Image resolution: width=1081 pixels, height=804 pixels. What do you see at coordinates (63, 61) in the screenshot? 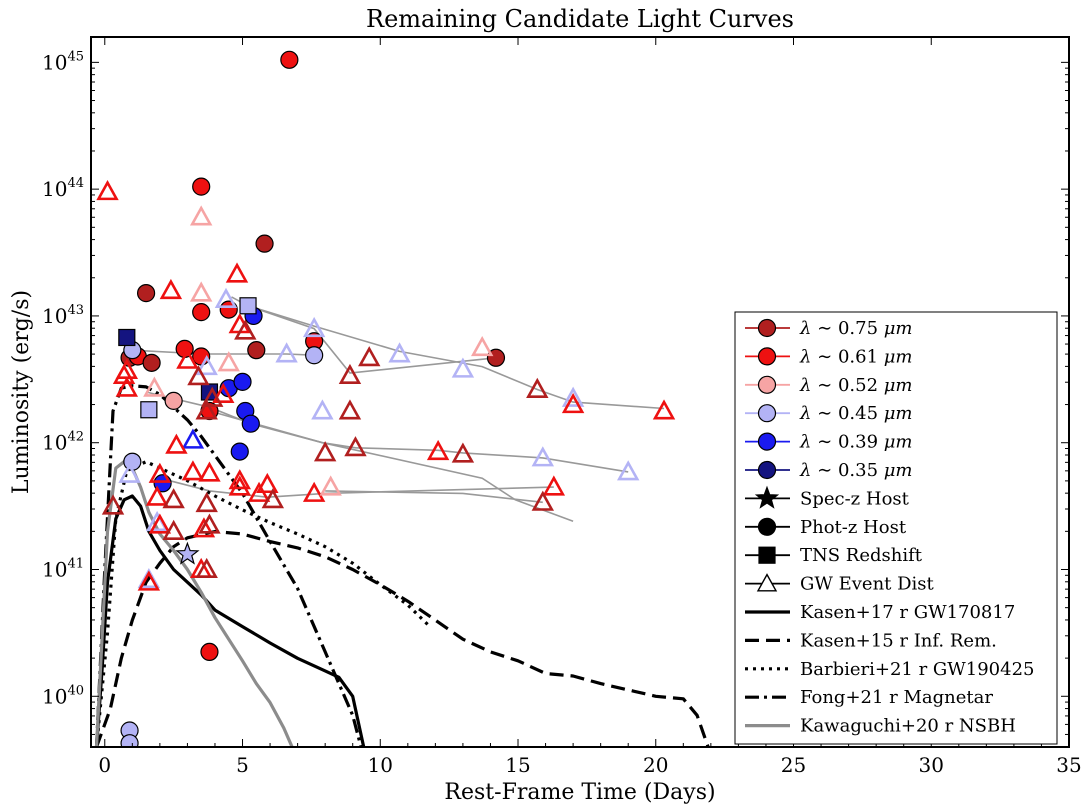
I see `y-tick-label: 1045` at bounding box center [63, 61].